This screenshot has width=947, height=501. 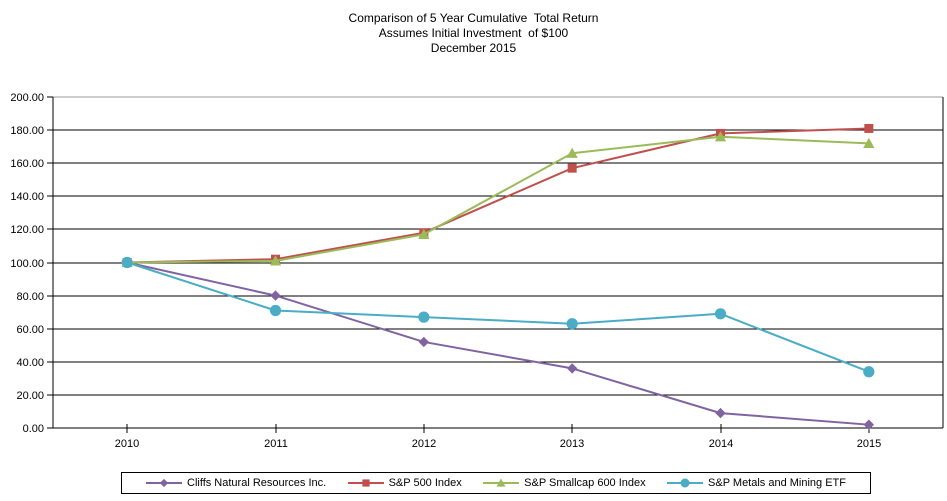 What do you see at coordinates (27, 98) in the screenshot?
I see `y-tick-label: 200.00` at bounding box center [27, 98].